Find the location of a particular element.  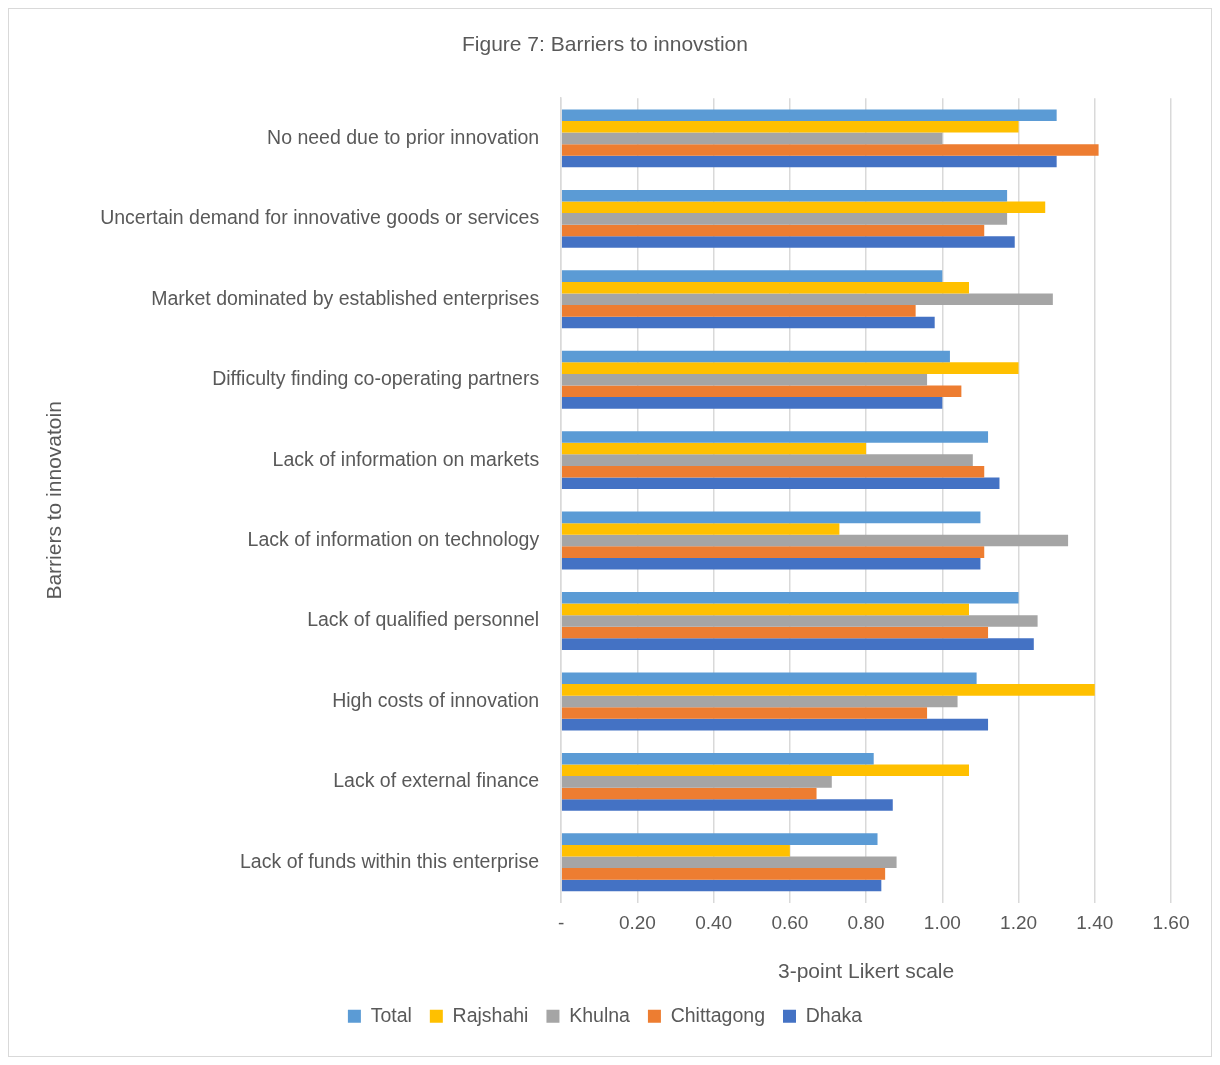

chart-title: Figure 7: Barriers to innovstion is located at coordinates (605, 44).